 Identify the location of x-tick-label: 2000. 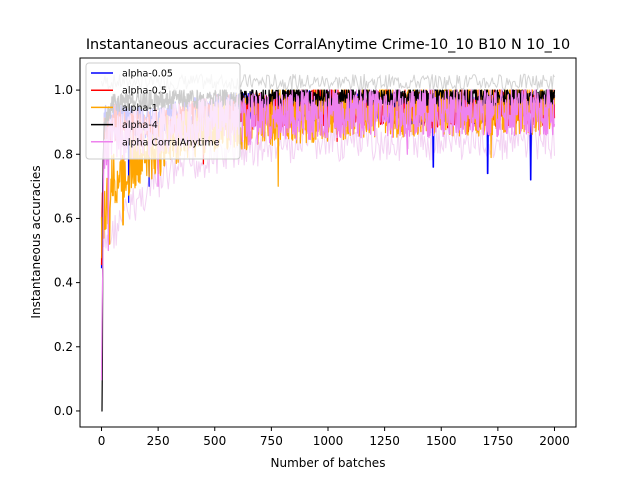
(554, 441).